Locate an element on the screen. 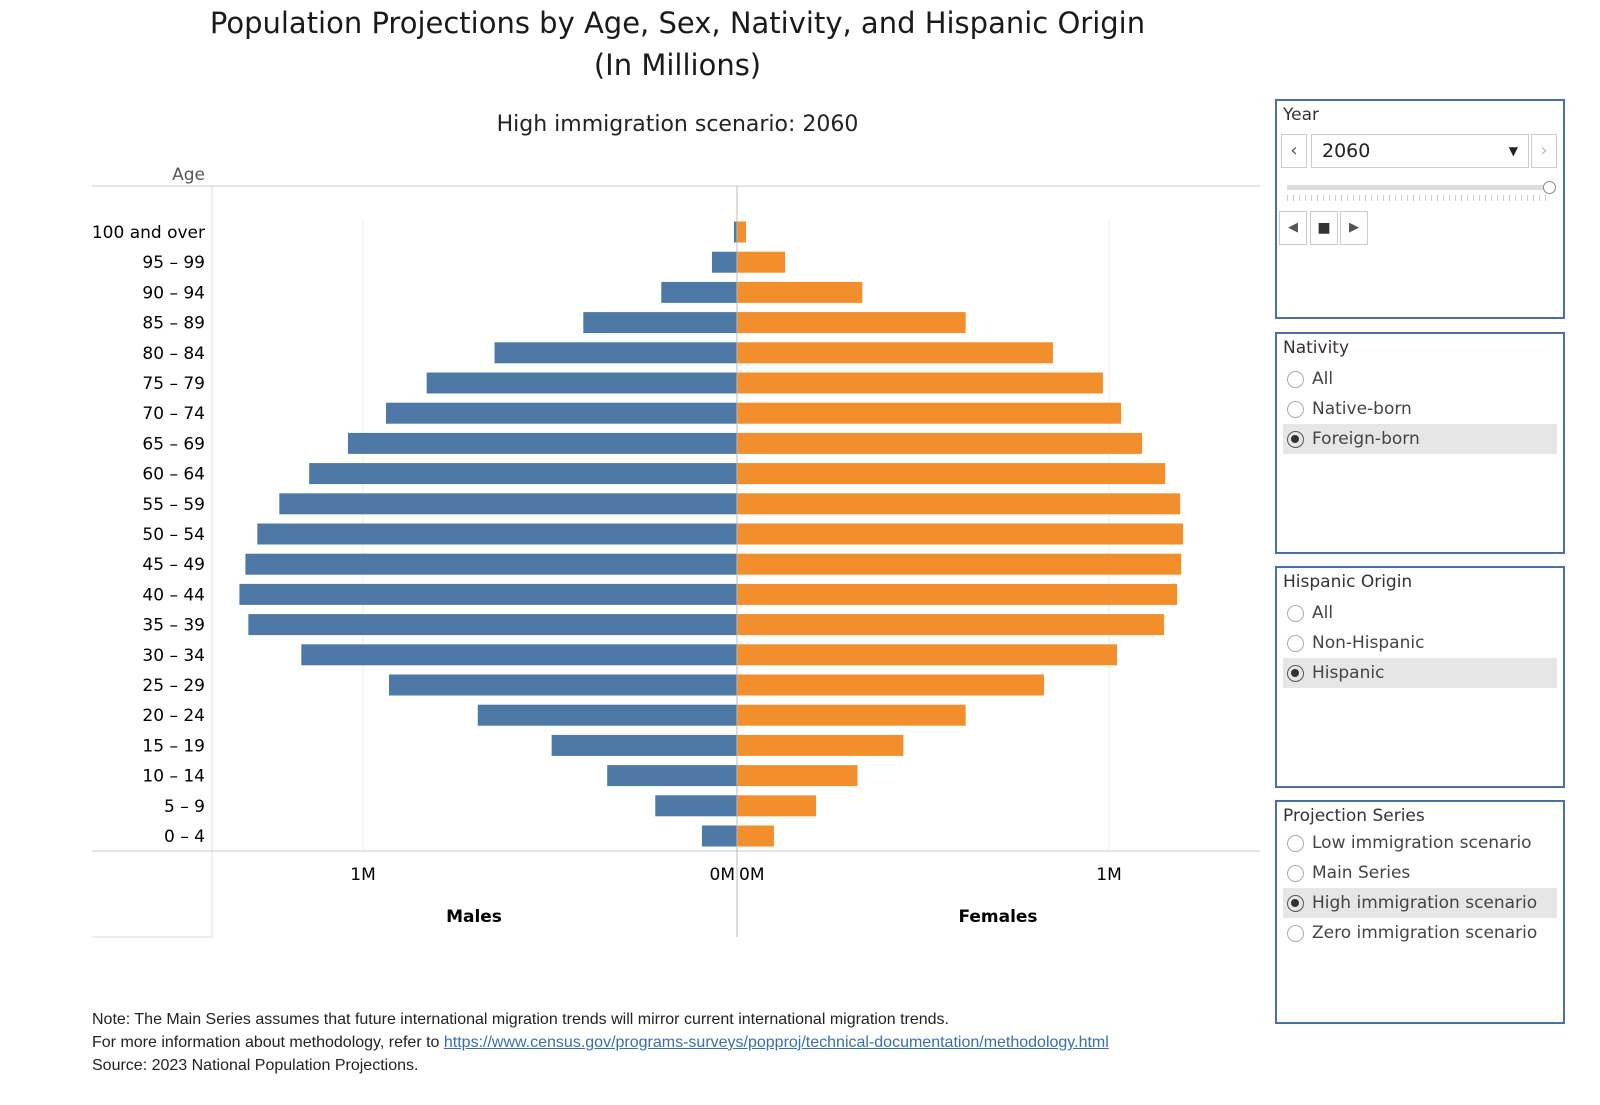 The width and height of the screenshot is (1600, 1105). age-label: 35 – 39 is located at coordinates (173, 626).